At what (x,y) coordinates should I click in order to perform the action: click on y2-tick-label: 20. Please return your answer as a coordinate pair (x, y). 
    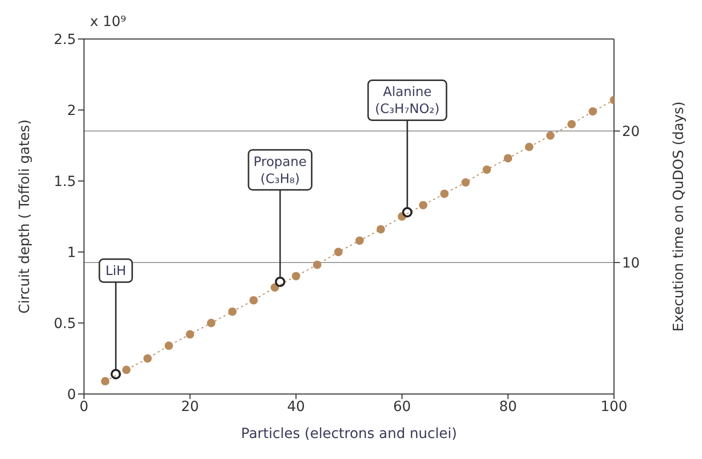
    Looking at the image, I should click on (631, 132).